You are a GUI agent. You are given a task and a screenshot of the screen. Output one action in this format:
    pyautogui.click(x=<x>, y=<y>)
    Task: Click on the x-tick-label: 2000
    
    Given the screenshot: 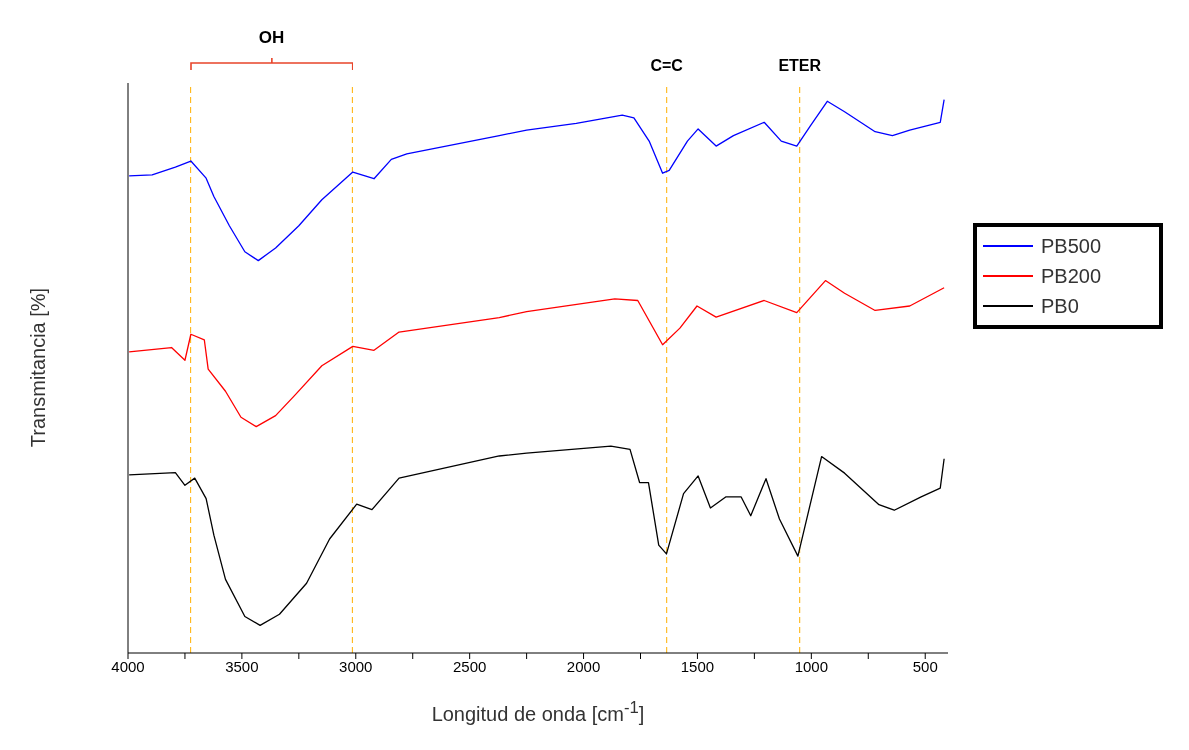 What is the action you would take?
    pyautogui.click(x=583, y=666)
    